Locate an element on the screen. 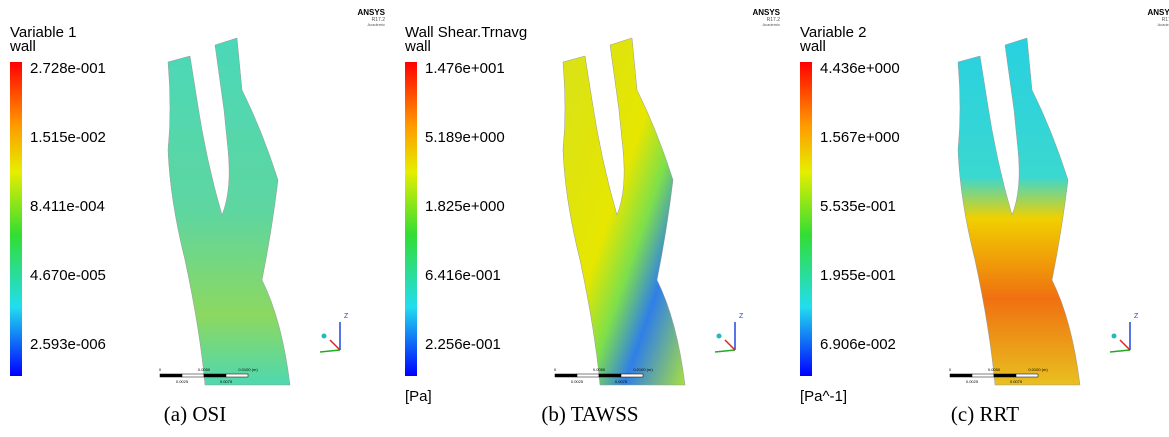 This screenshot has height=437, width=1169. unit-label: [Pa] is located at coordinates (418, 396).